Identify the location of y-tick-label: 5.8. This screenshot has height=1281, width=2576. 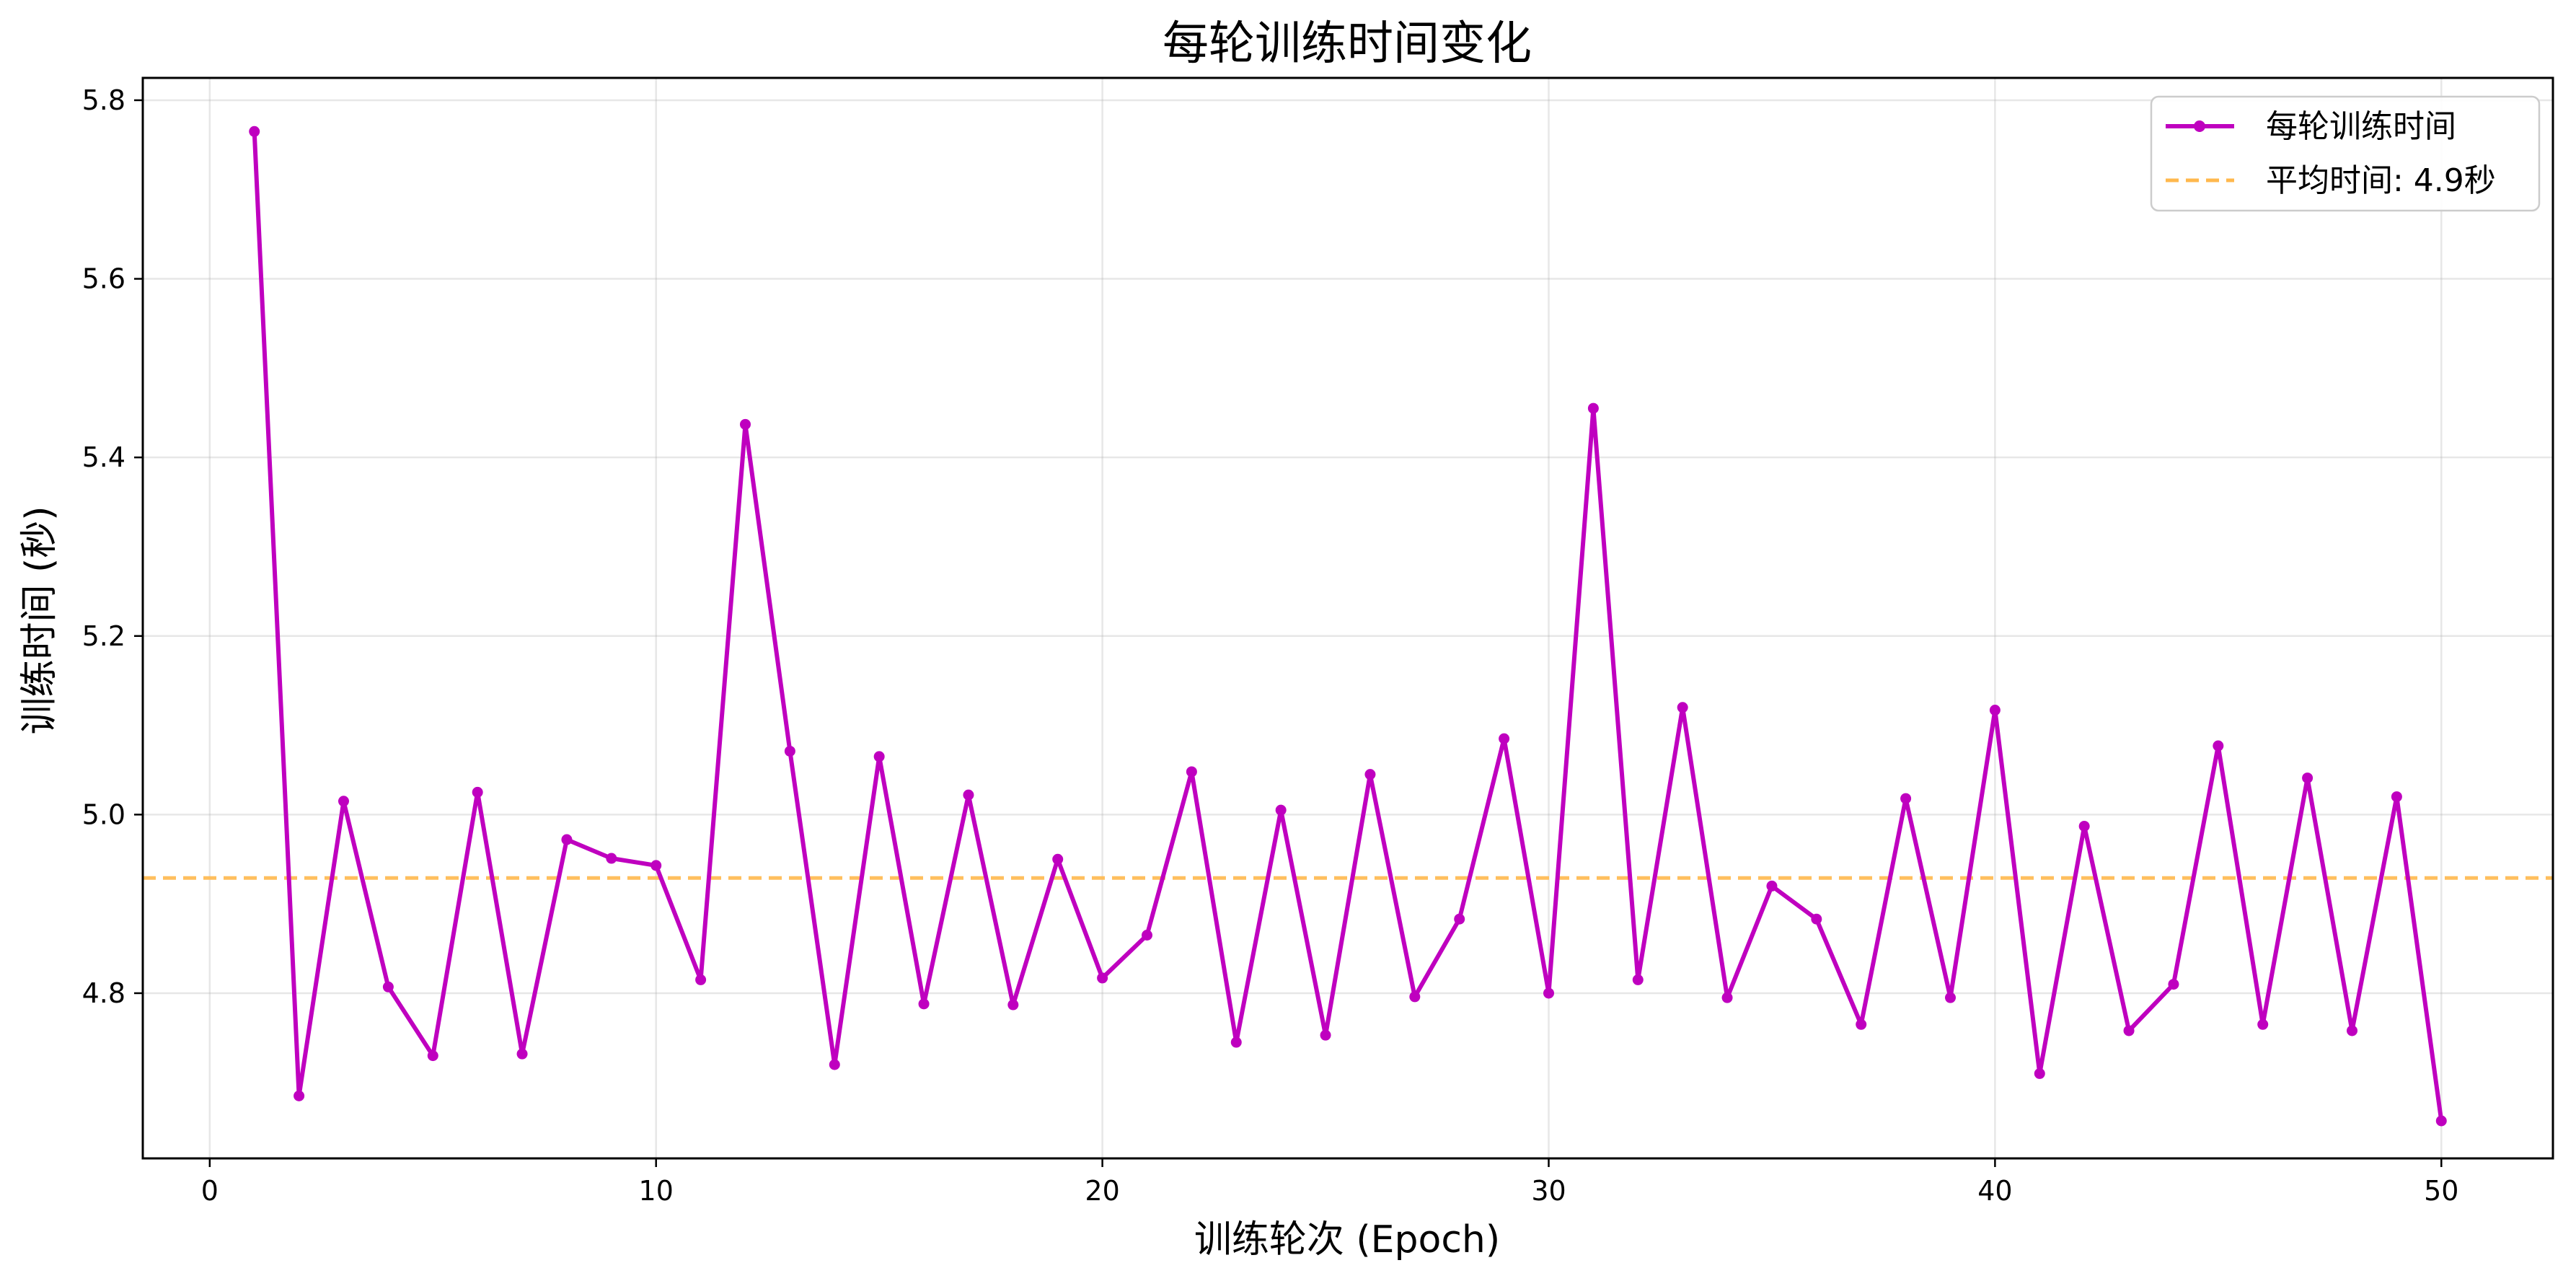
(103, 100).